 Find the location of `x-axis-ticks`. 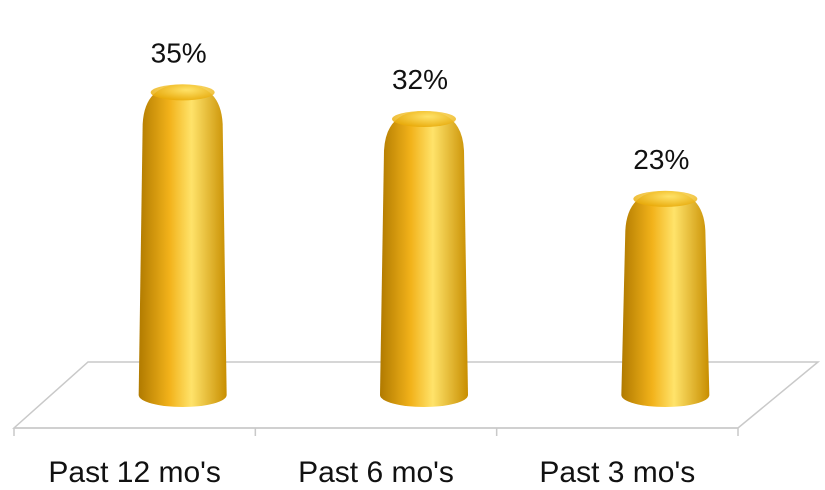

x-axis-ticks is located at coordinates (376, 432).